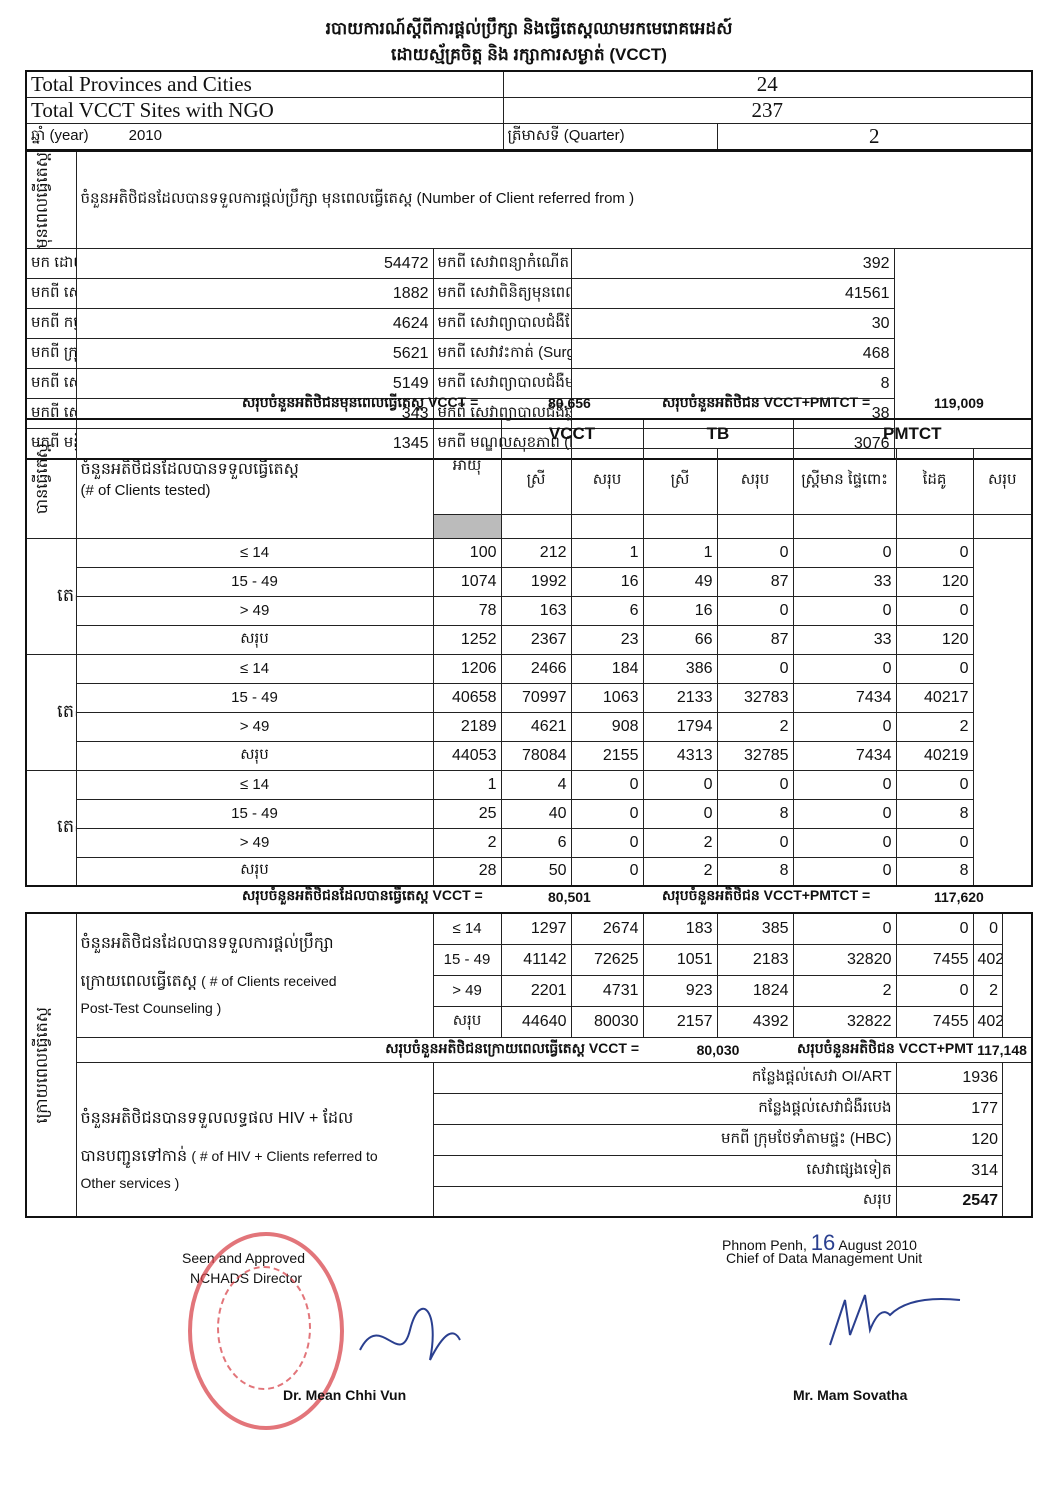 Image resolution: width=1058 pixels, height=1495 pixels. Describe the element at coordinates (949, 1170) in the screenshot. I see `referral-destination-value: 314` at that location.